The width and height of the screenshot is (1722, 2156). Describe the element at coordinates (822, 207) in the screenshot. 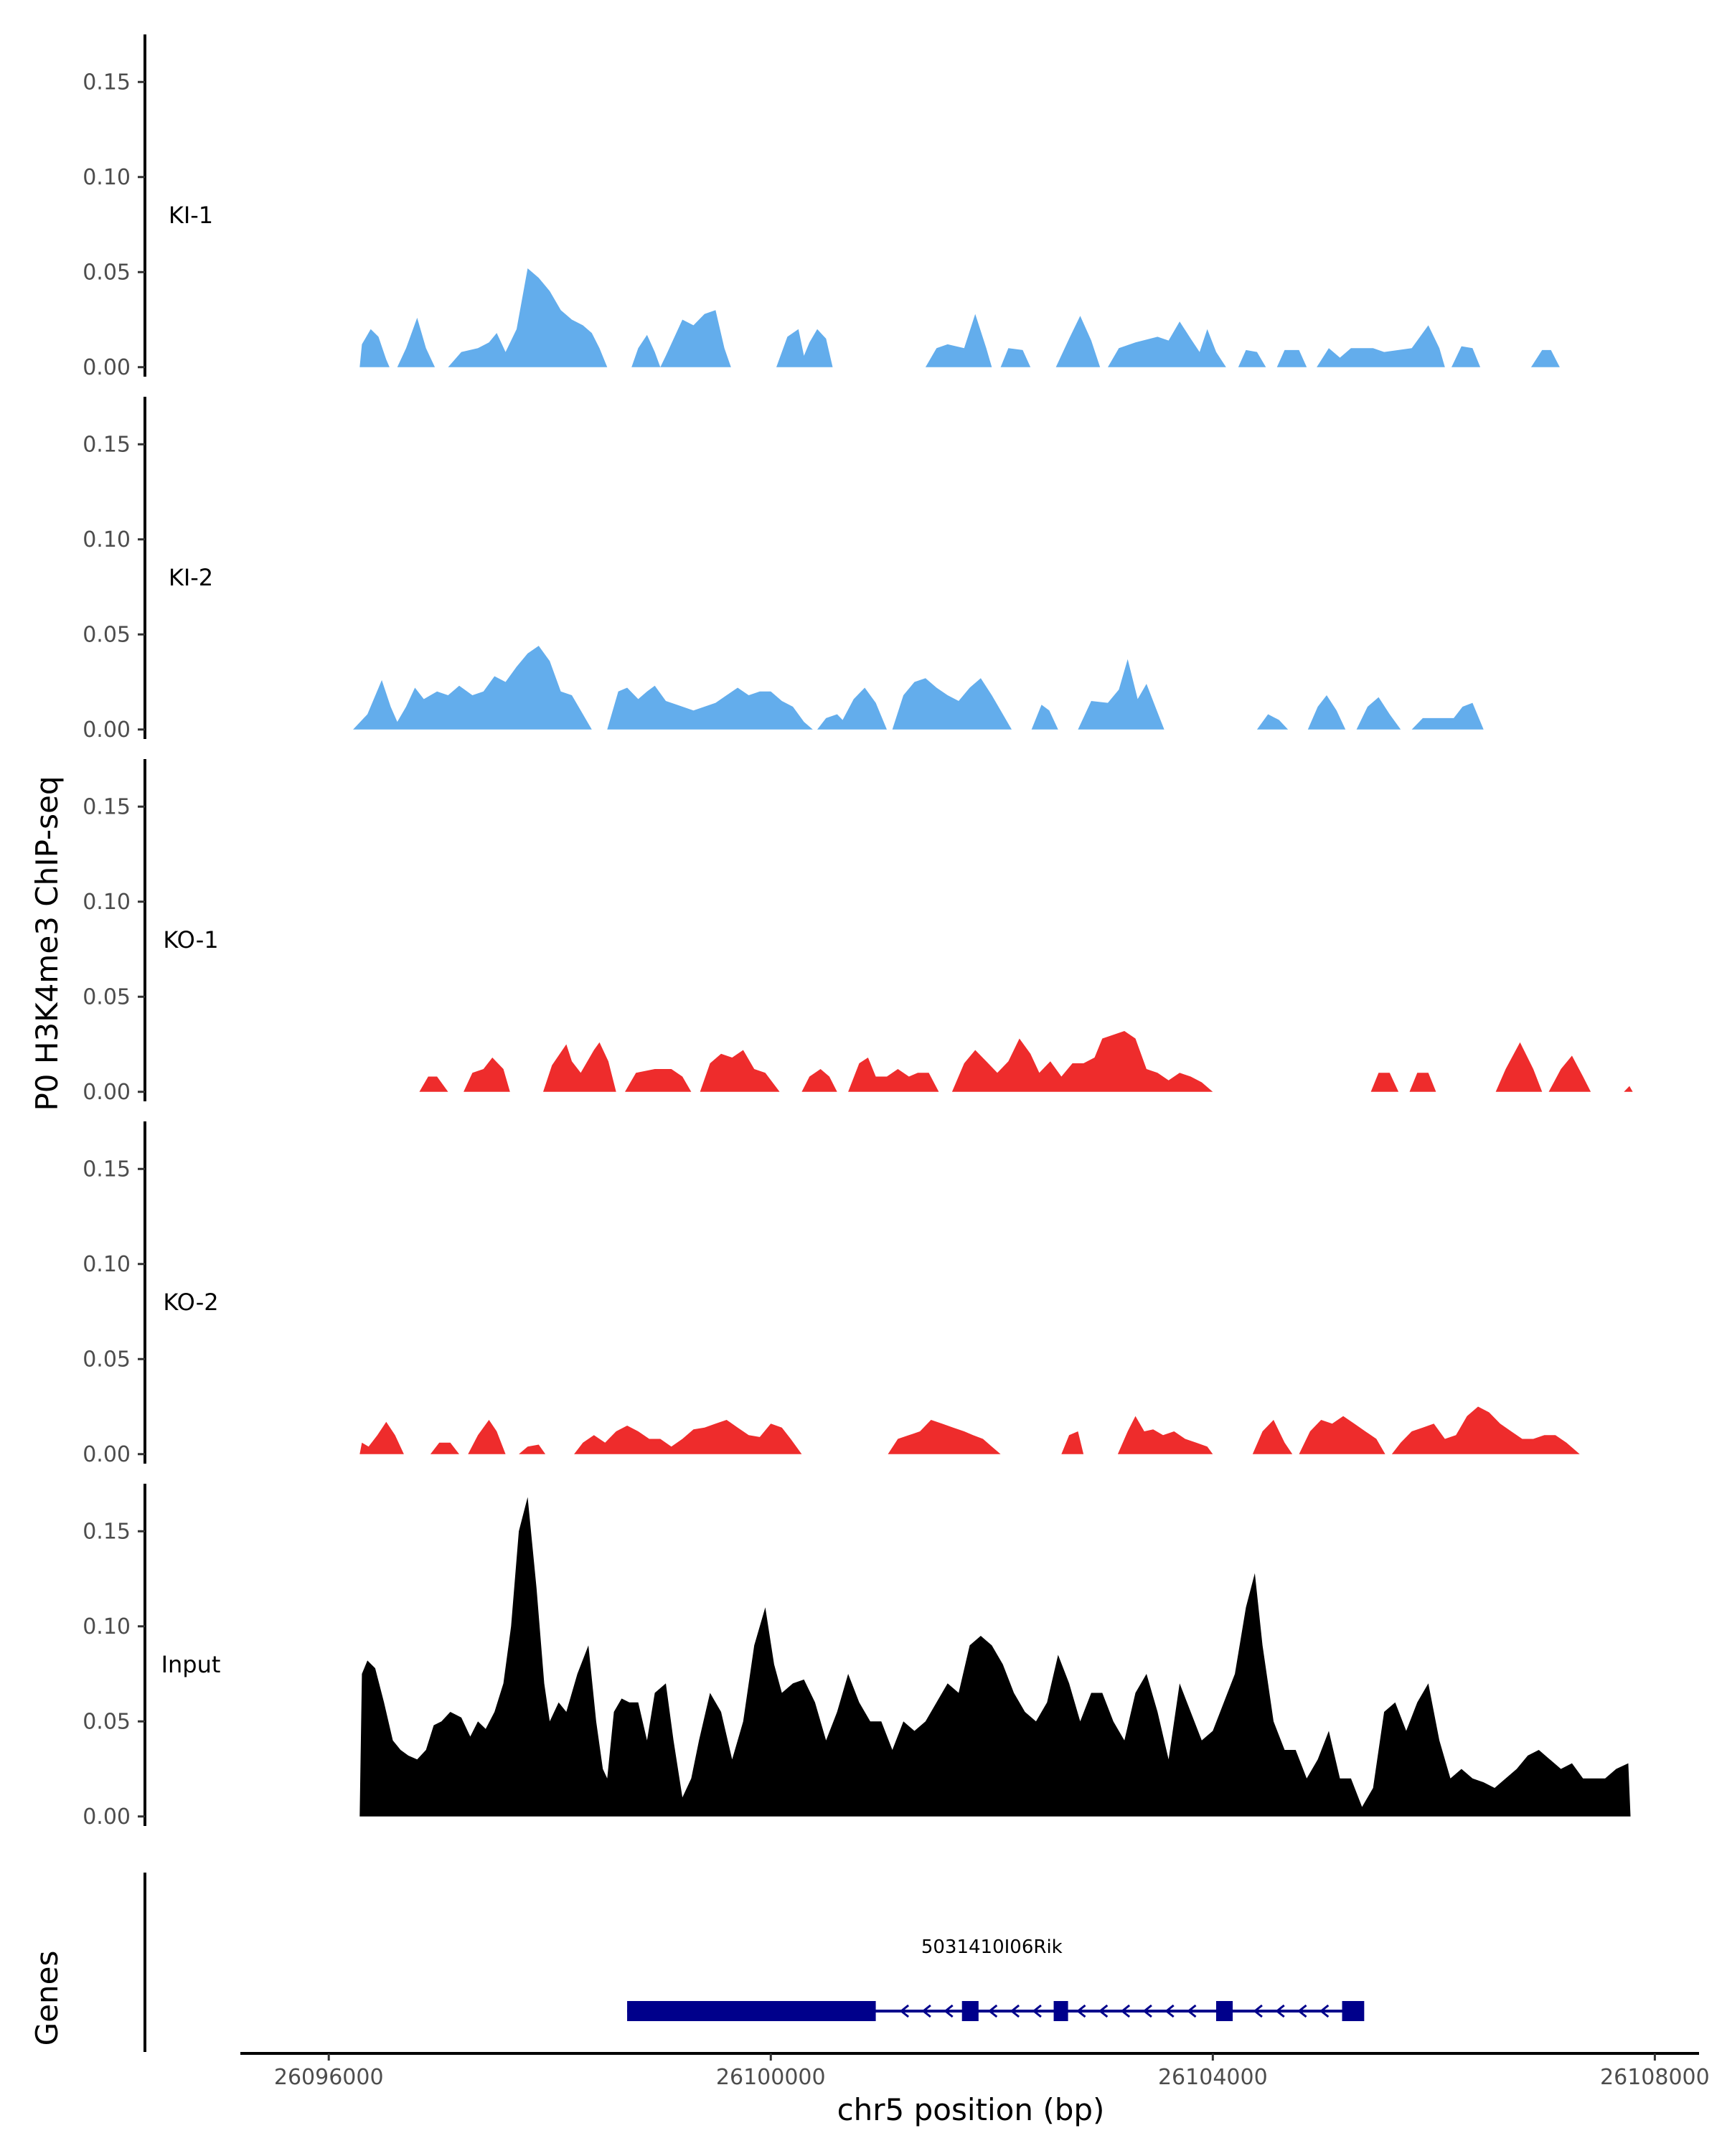

I see `track-ki-1: 0.00 0.05 0.10 0.15 KI-1` at that location.